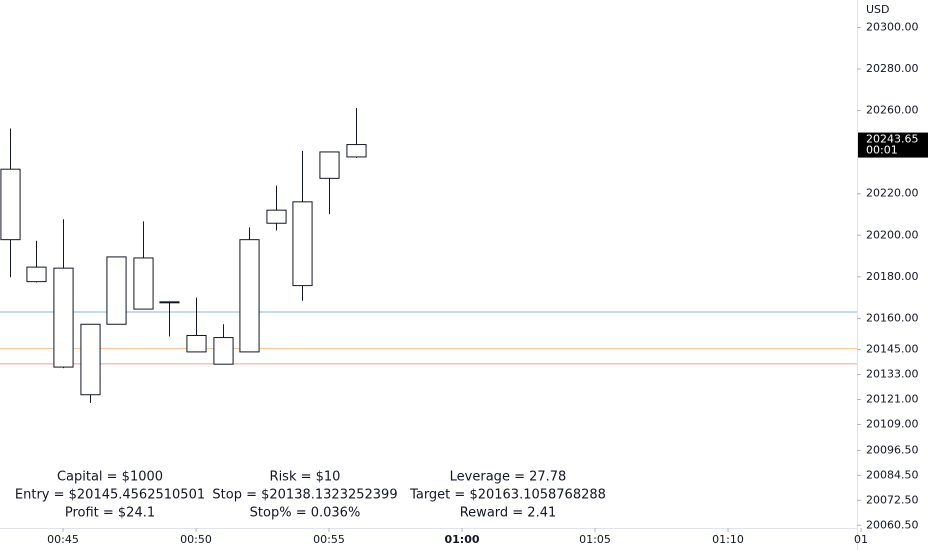 This screenshot has width=932, height=550. What do you see at coordinates (63, 539) in the screenshot?
I see `x-tick-label: 00:45` at bounding box center [63, 539].